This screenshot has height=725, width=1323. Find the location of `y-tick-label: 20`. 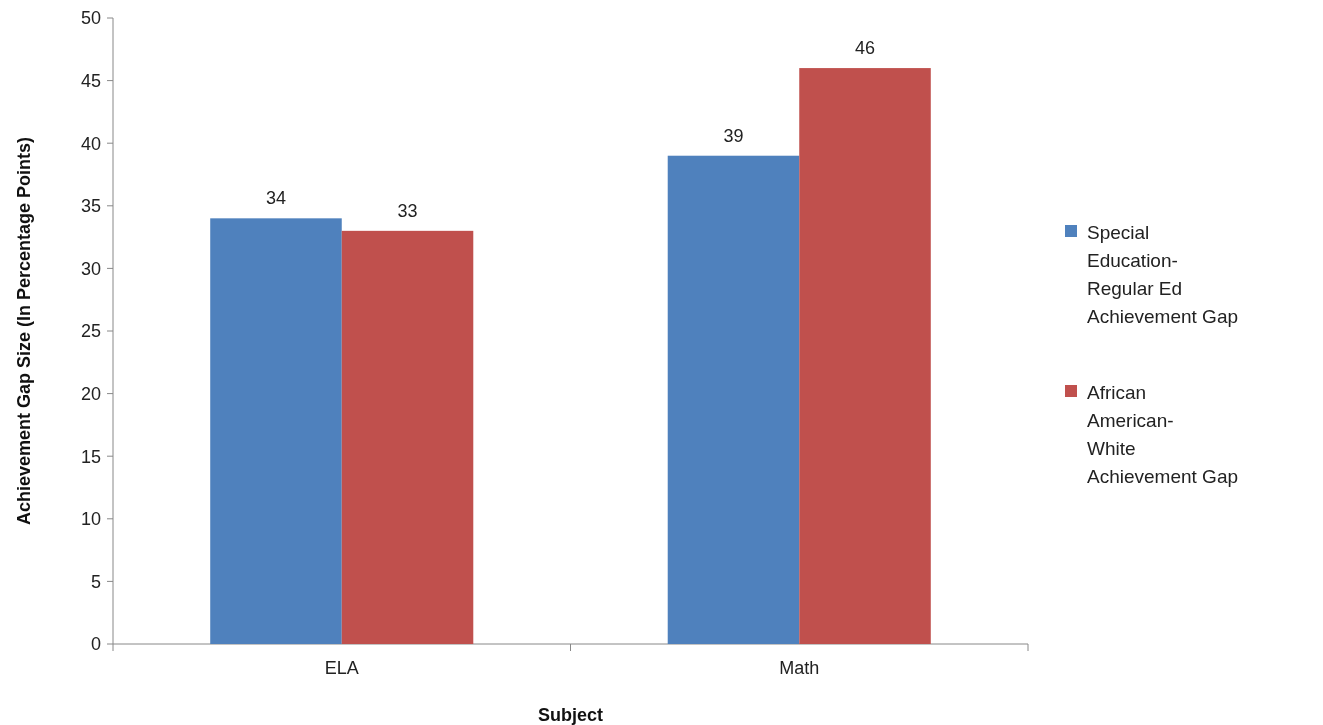

y-tick-label: 20 is located at coordinates (90, 393).